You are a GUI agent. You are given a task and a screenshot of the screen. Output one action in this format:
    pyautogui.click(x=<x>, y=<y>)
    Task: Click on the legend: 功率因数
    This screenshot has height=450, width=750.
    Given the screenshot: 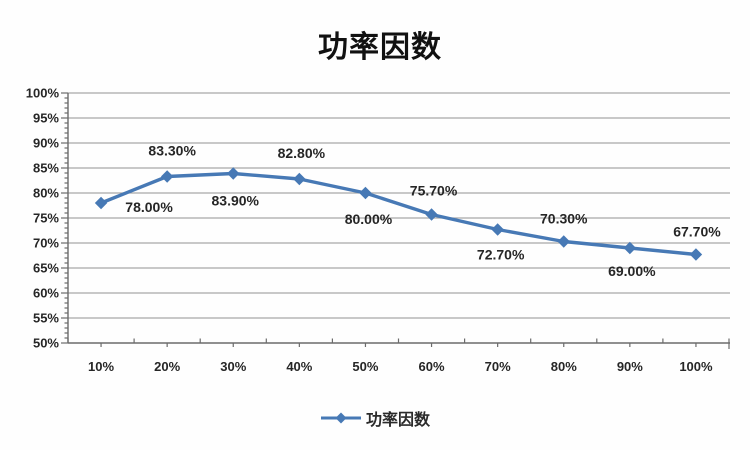 What is the action you would take?
    pyautogui.click(x=375, y=418)
    